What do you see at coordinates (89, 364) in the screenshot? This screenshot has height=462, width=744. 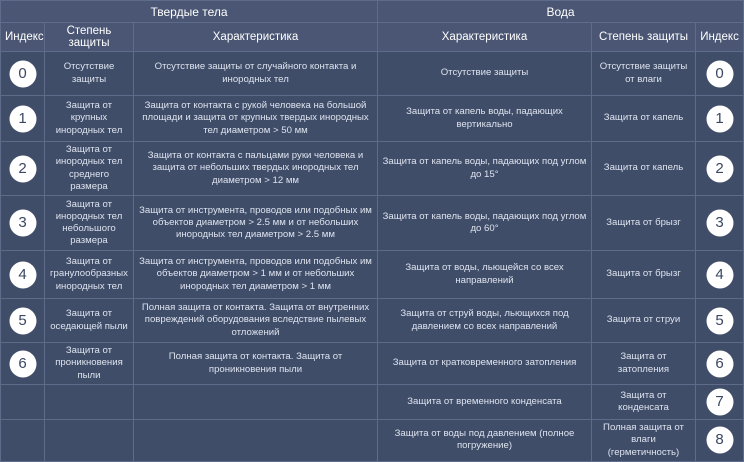 I see `cell-degree-left: Защита от проникновения пыли` at bounding box center [89, 364].